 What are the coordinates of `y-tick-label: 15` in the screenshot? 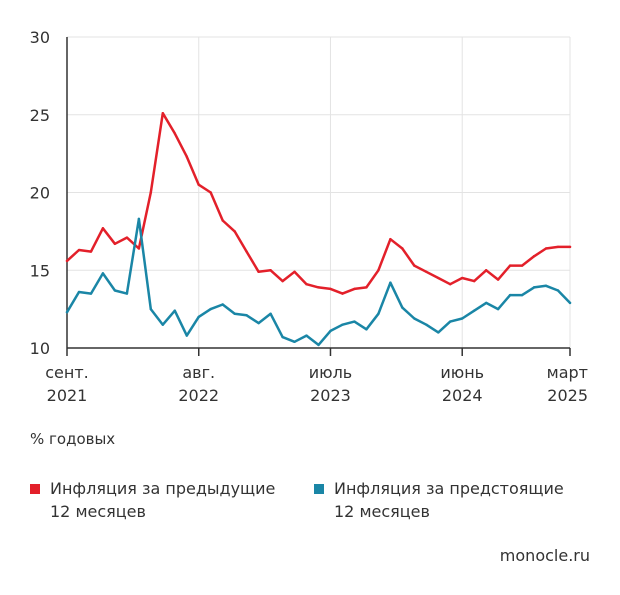 It's located at (40, 270).